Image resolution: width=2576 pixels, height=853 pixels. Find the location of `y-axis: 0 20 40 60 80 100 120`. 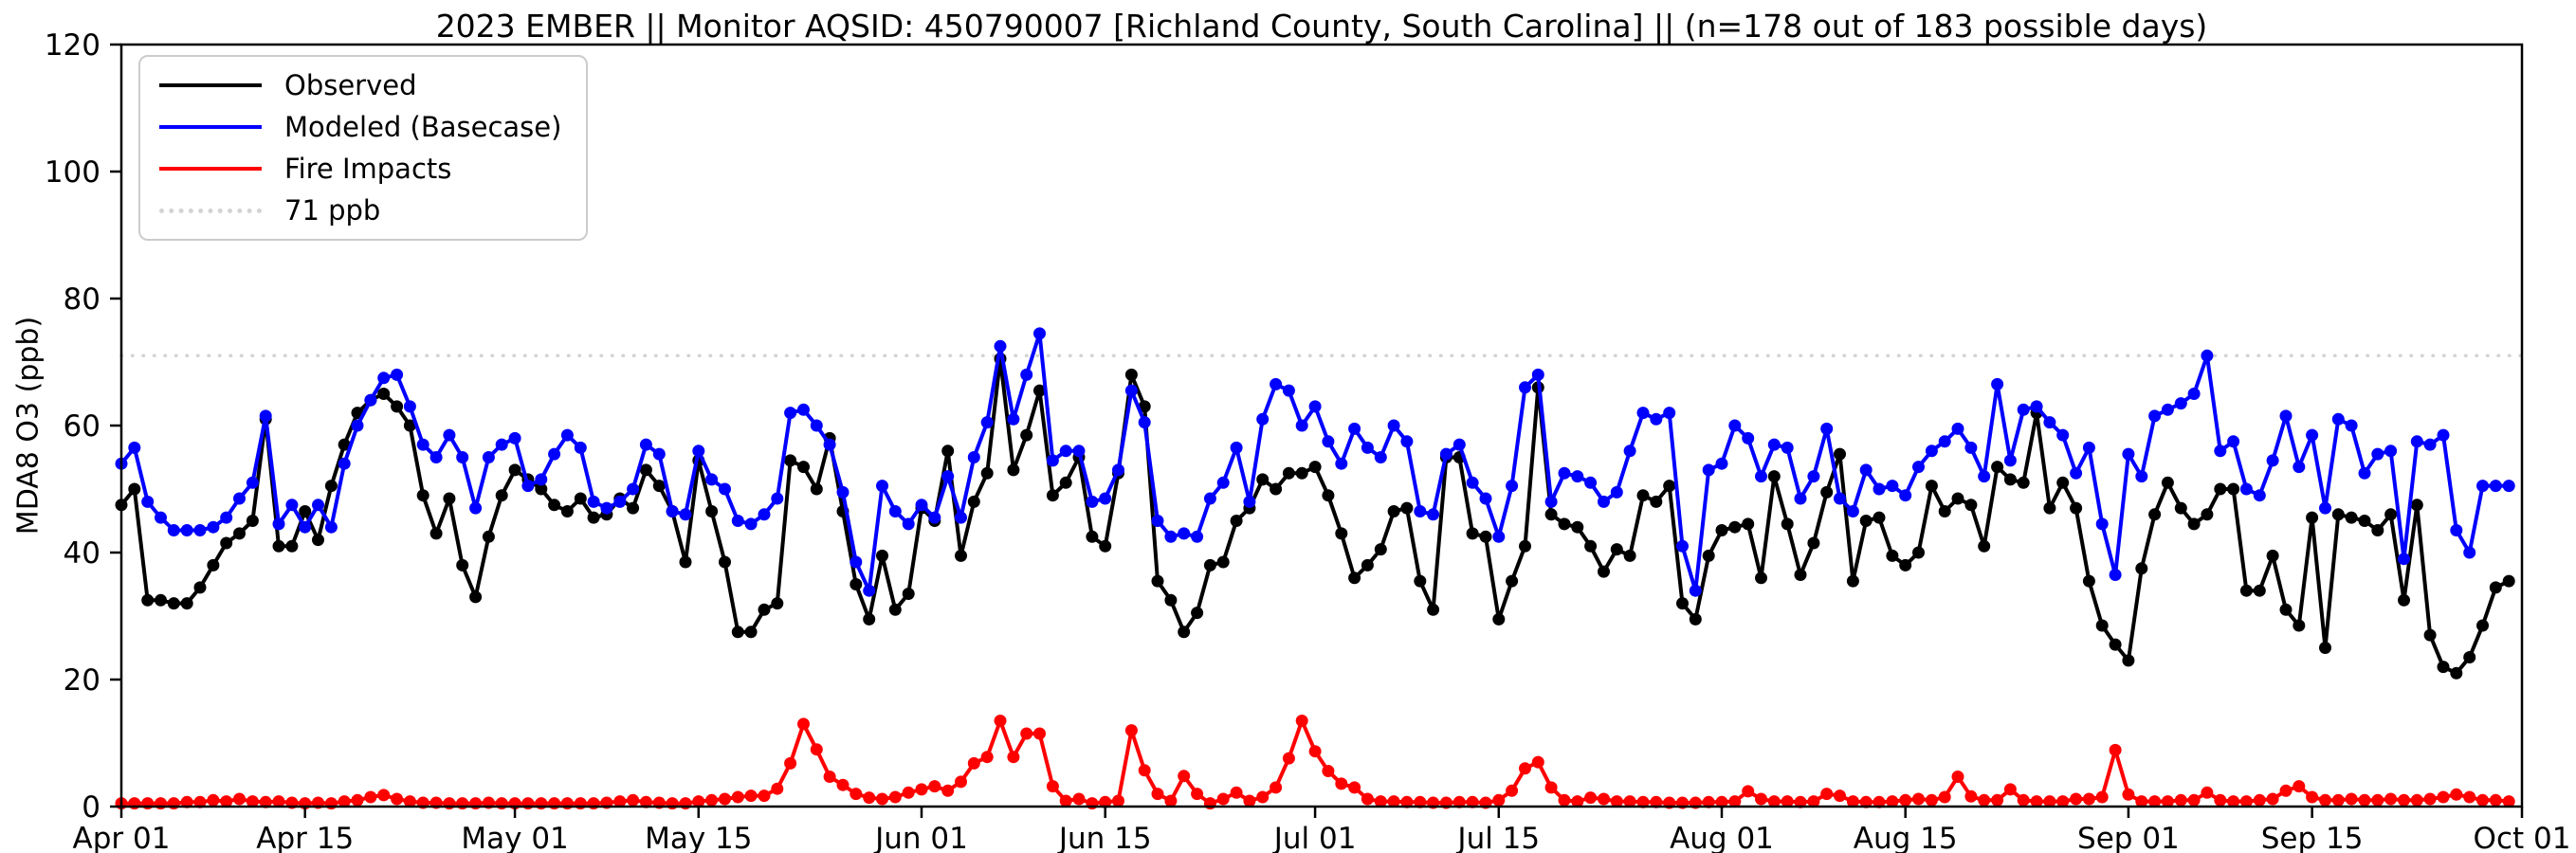

y-axis: 0 20 40 60 80 100 120 is located at coordinates (83, 426).